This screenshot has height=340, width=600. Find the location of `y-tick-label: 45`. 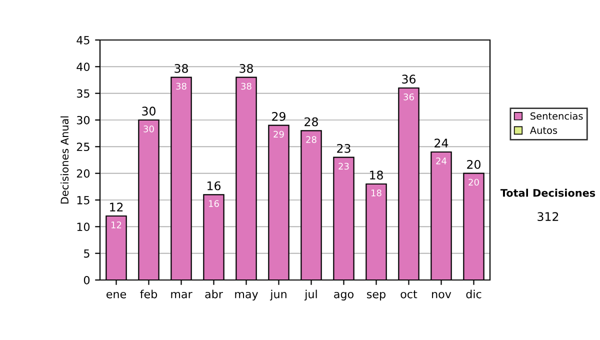

y-tick-label: 45 is located at coordinates (83, 40).